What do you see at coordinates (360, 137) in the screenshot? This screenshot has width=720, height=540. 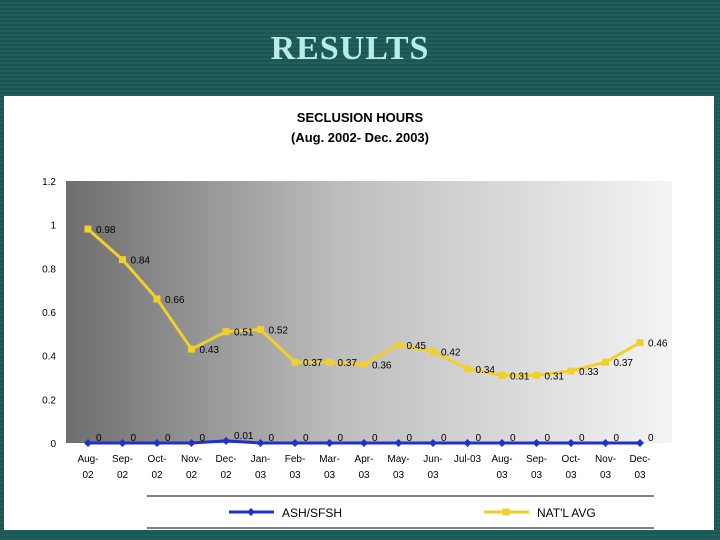 I see `chart-subtitle: (Aug. 2002- Dec. 2003)` at bounding box center [360, 137].